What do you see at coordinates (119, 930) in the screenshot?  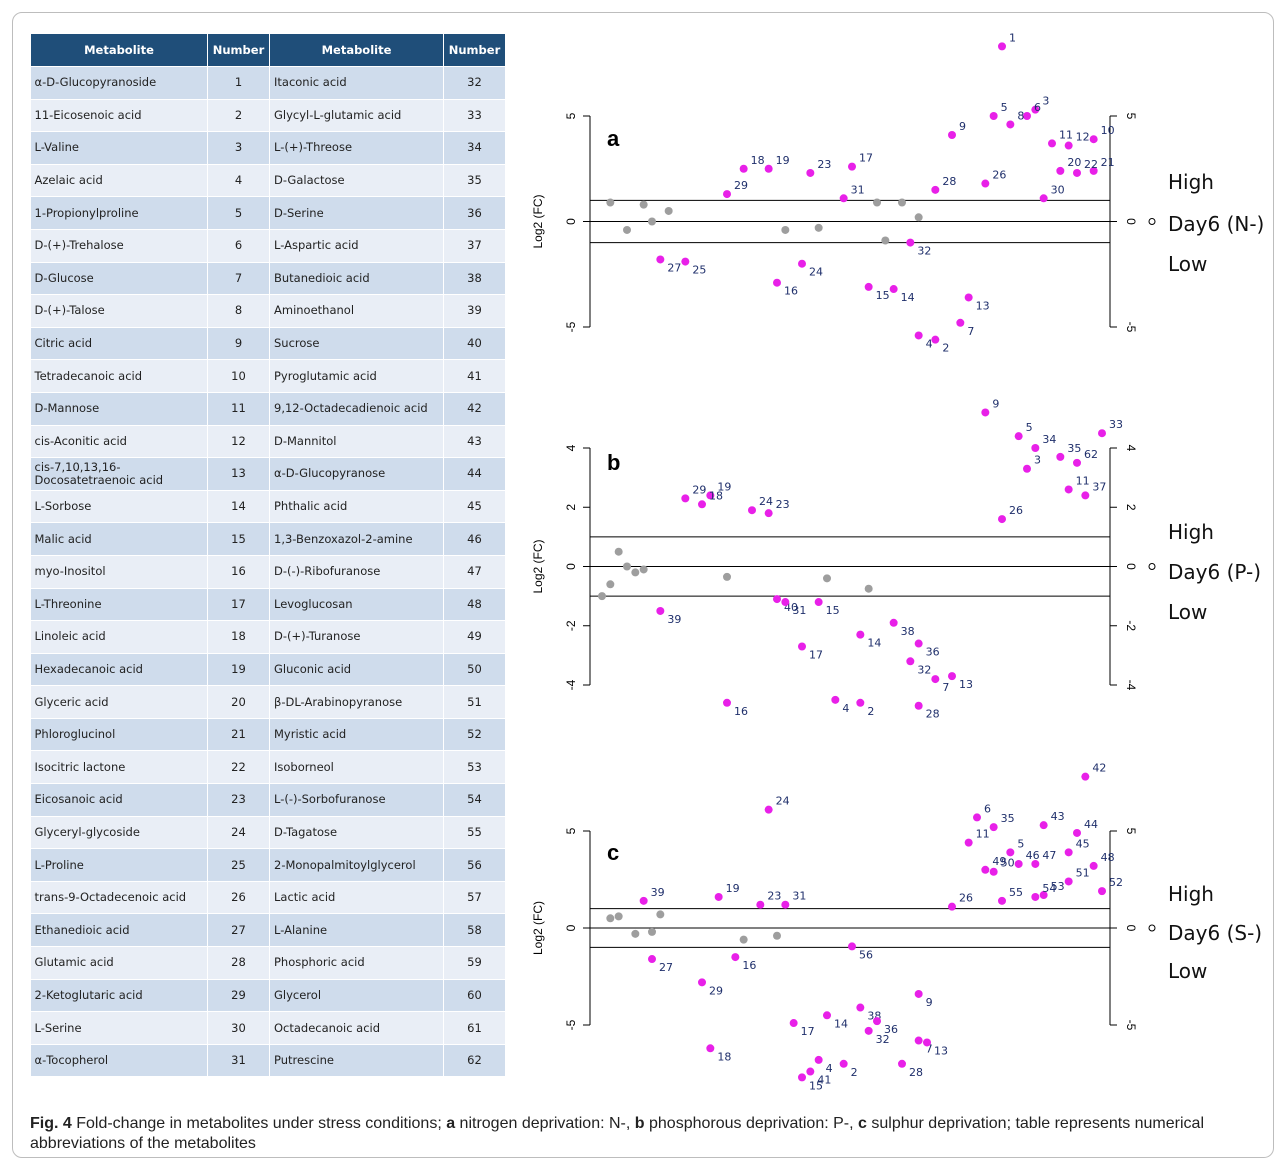 I see `metabolite-cell: Ethanedioic acid` at bounding box center [119, 930].